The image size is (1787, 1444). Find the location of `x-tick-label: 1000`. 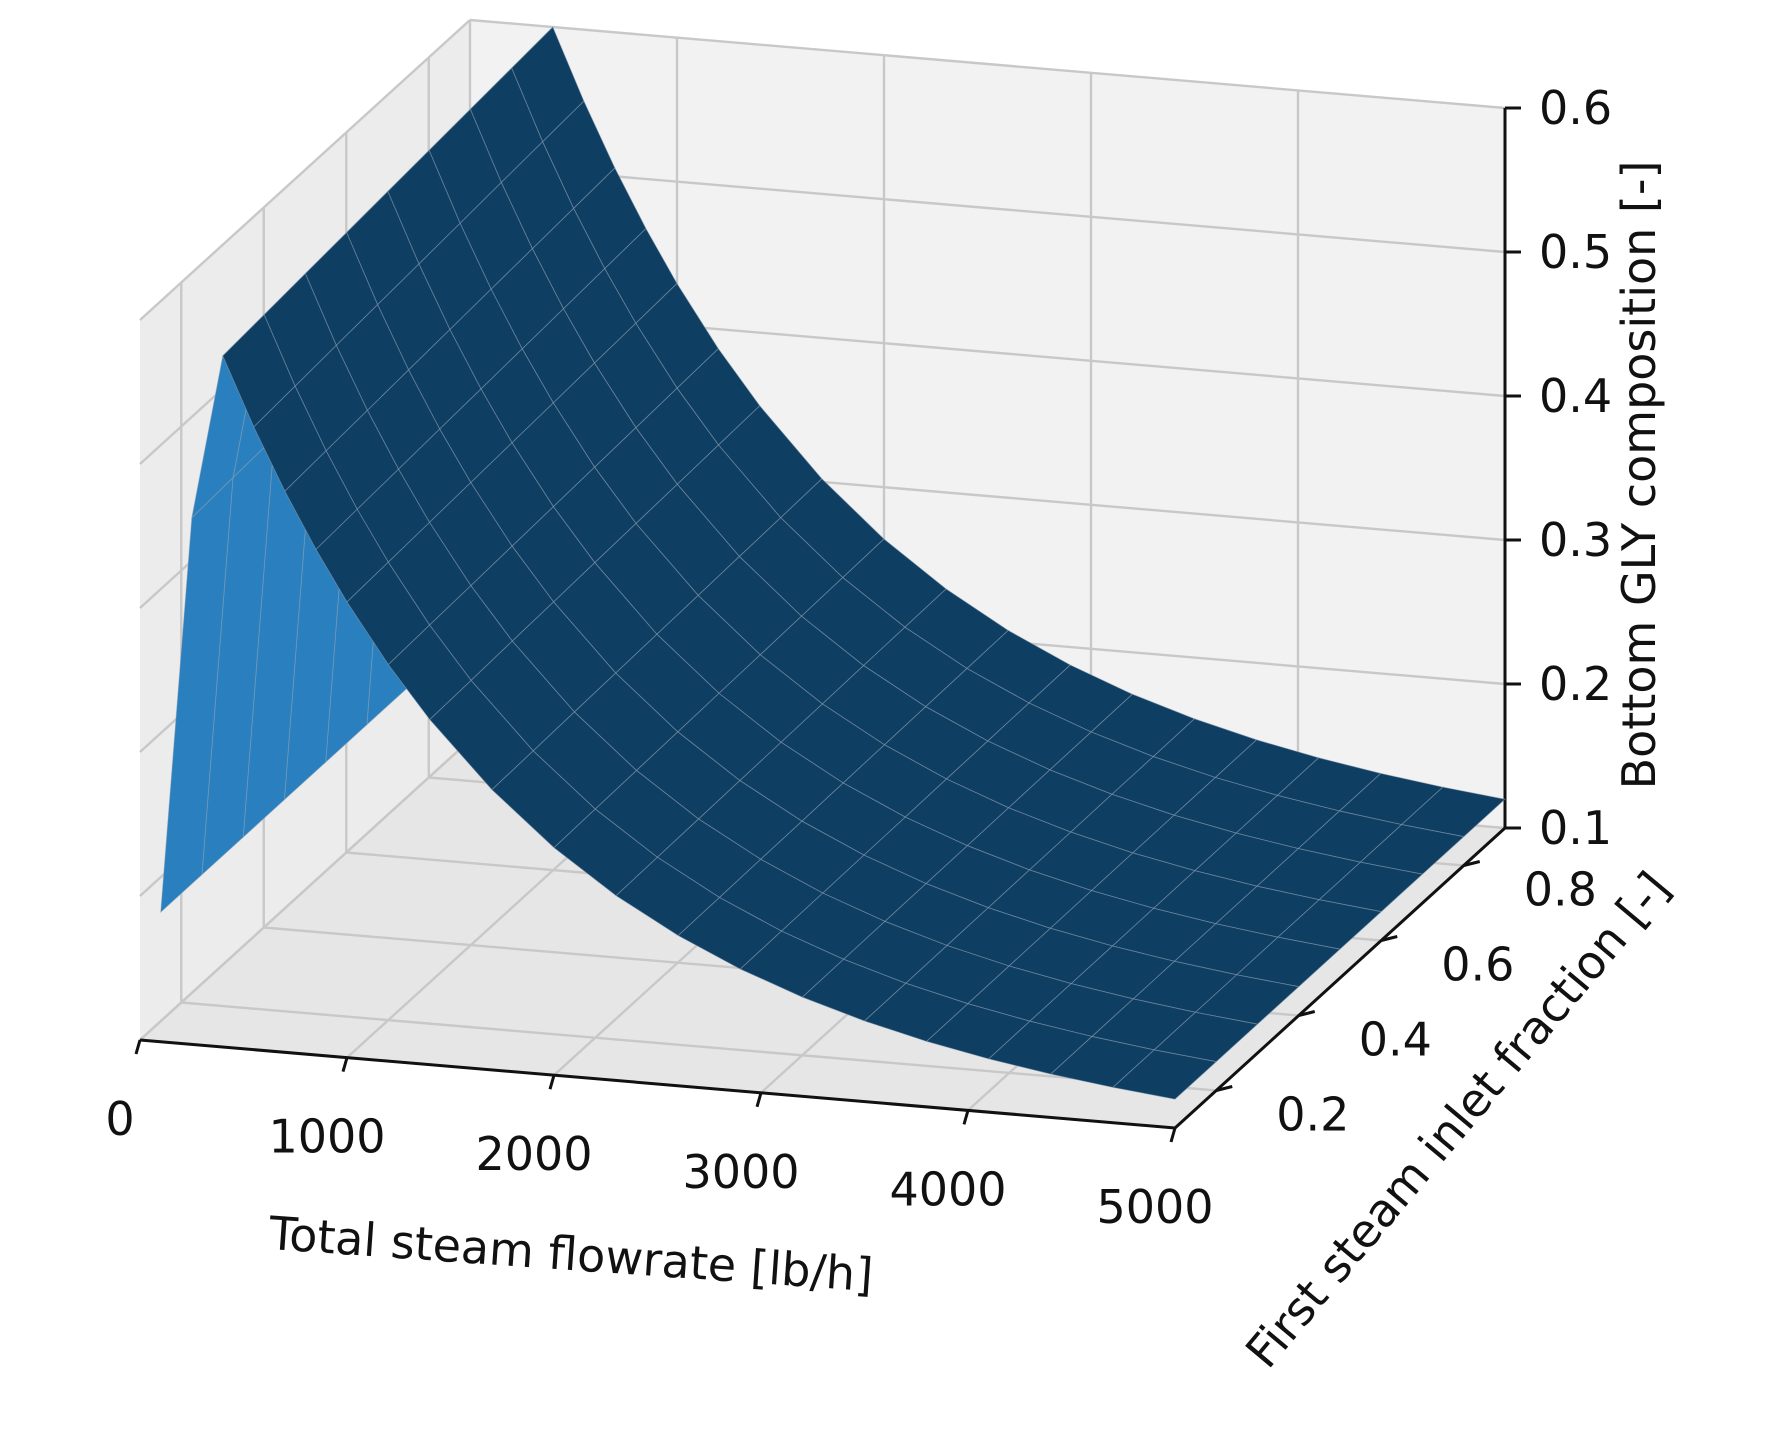

x-tick-label: 1000 is located at coordinates (326, 1137).